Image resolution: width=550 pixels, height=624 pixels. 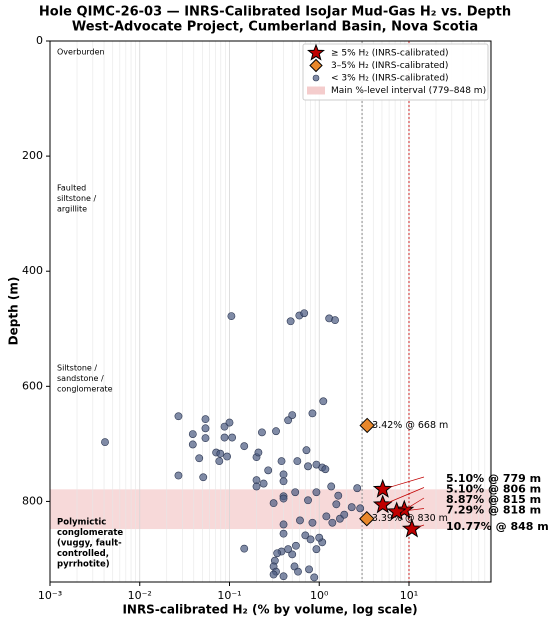 What do you see at coordinates (493, 499) in the screenshot?
I see `data-label: 8.87% @ 815 m` at bounding box center [493, 499].